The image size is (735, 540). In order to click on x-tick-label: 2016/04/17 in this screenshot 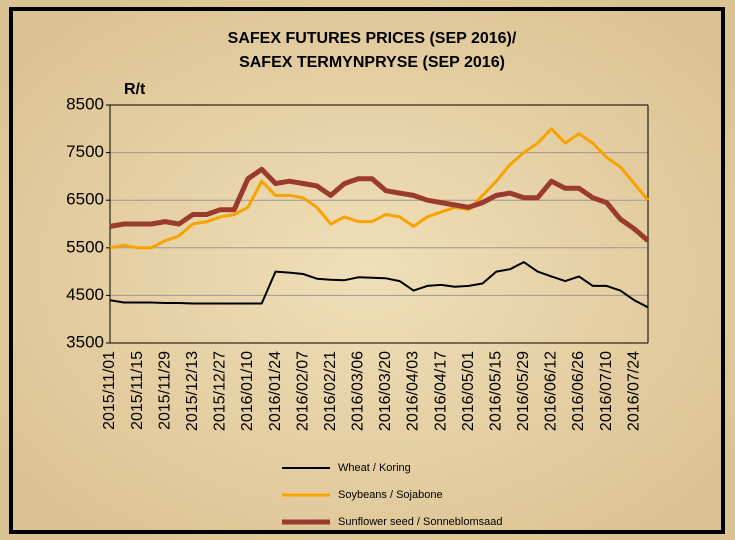, I will do `click(440, 391)`.